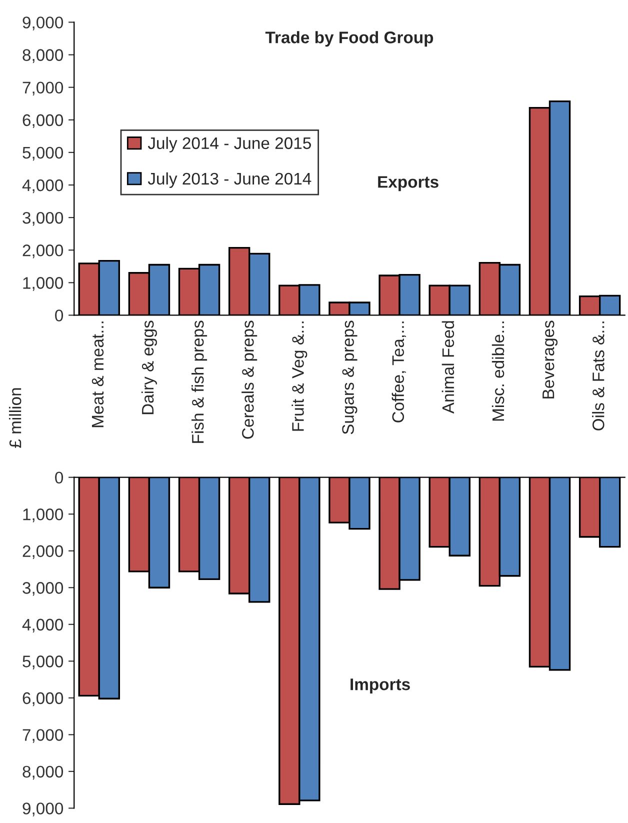 The height and width of the screenshot is (823, 628). Describe the element at coordinates (448, 367) in the screenshot. I see `x-tick-label: Animal Feed` at that location.